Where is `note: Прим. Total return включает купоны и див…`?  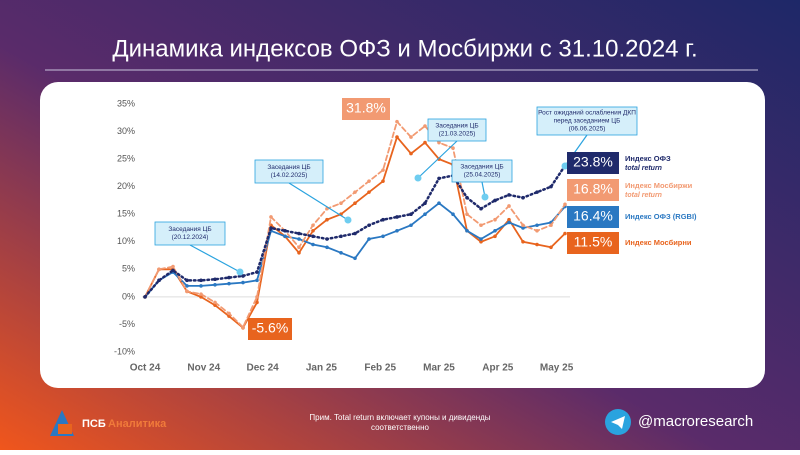 note: Прим. Total return включает купоны и див… is located at coordinates (399, 417).